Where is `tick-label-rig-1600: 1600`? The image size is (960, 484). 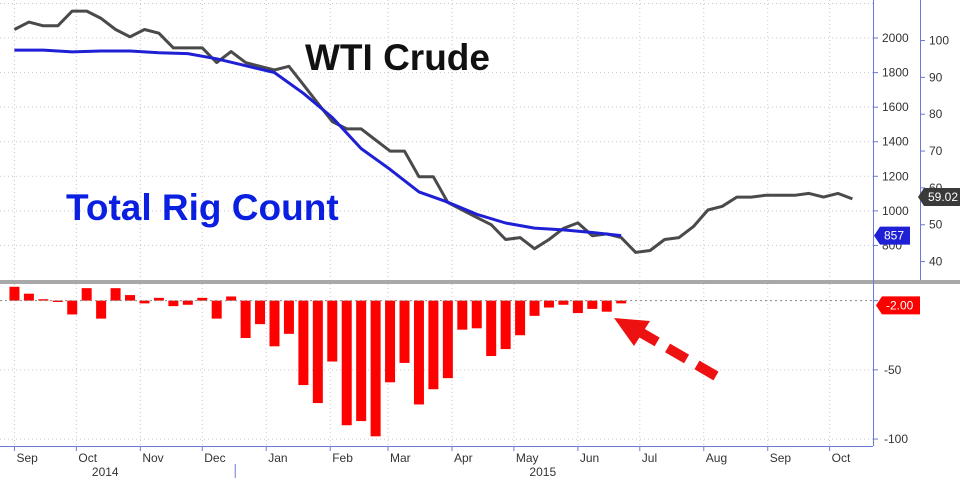 tick-label-rig-1600: 1600 is located at coordinates (895, 107).